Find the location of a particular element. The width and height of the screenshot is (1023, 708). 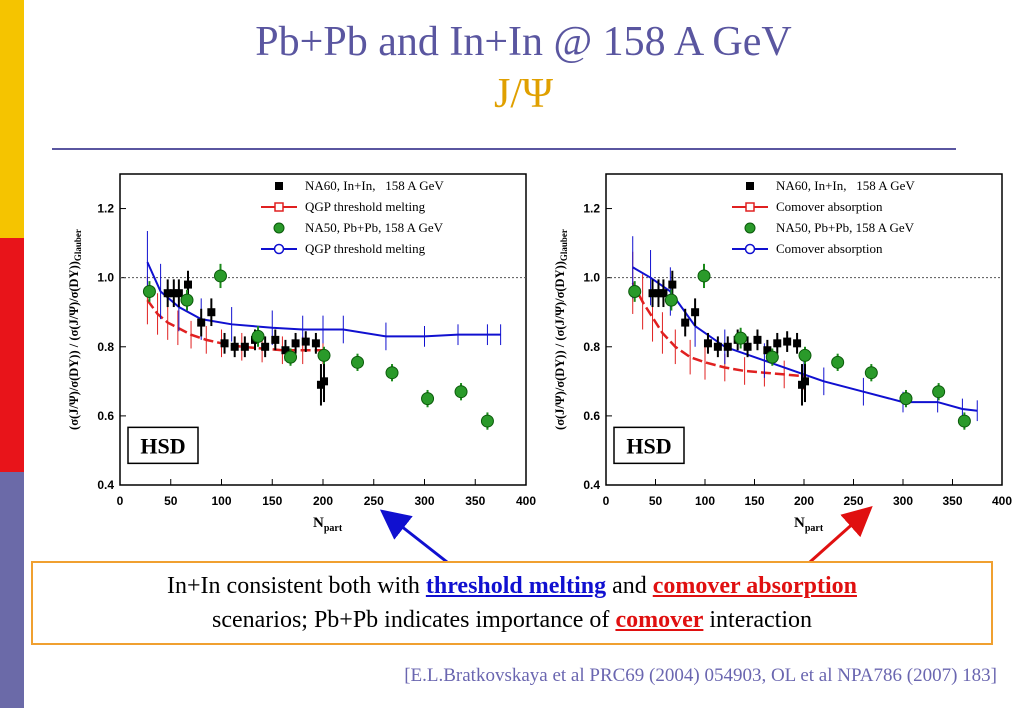

y-tick-label: 0.4 is located at coordinates (591, 485).